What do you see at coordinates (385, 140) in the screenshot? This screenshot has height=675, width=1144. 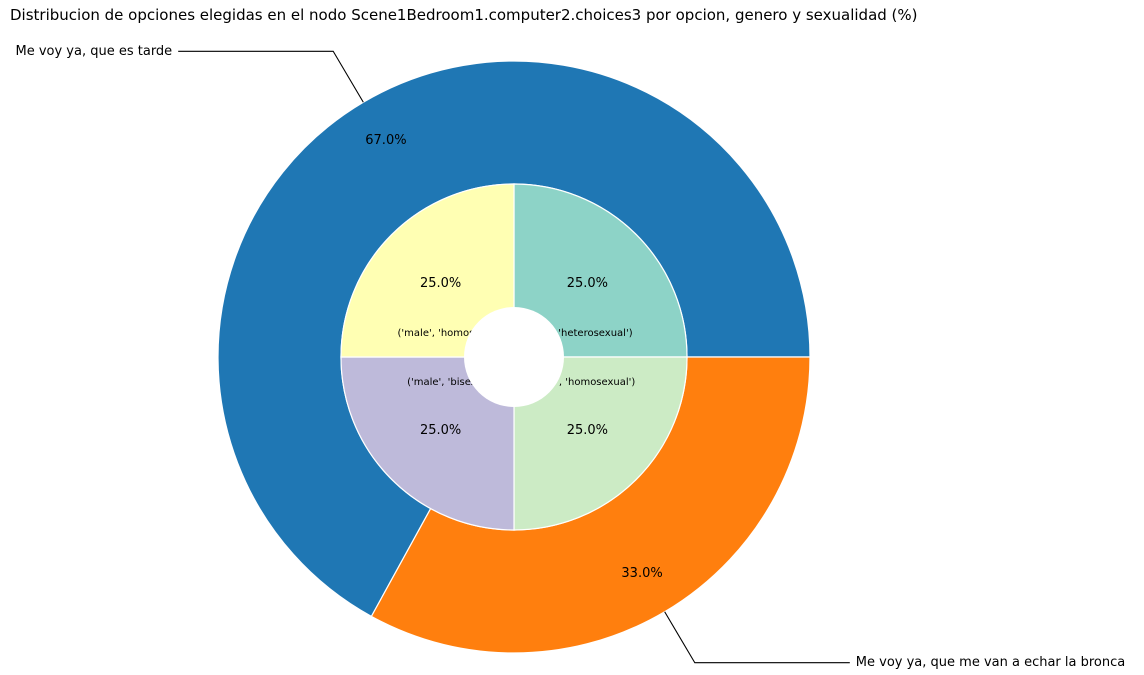 I see `outer-pct-label-me-voy-ya-que-es-tarde: 67.0%` at bounding box center [385, 140].